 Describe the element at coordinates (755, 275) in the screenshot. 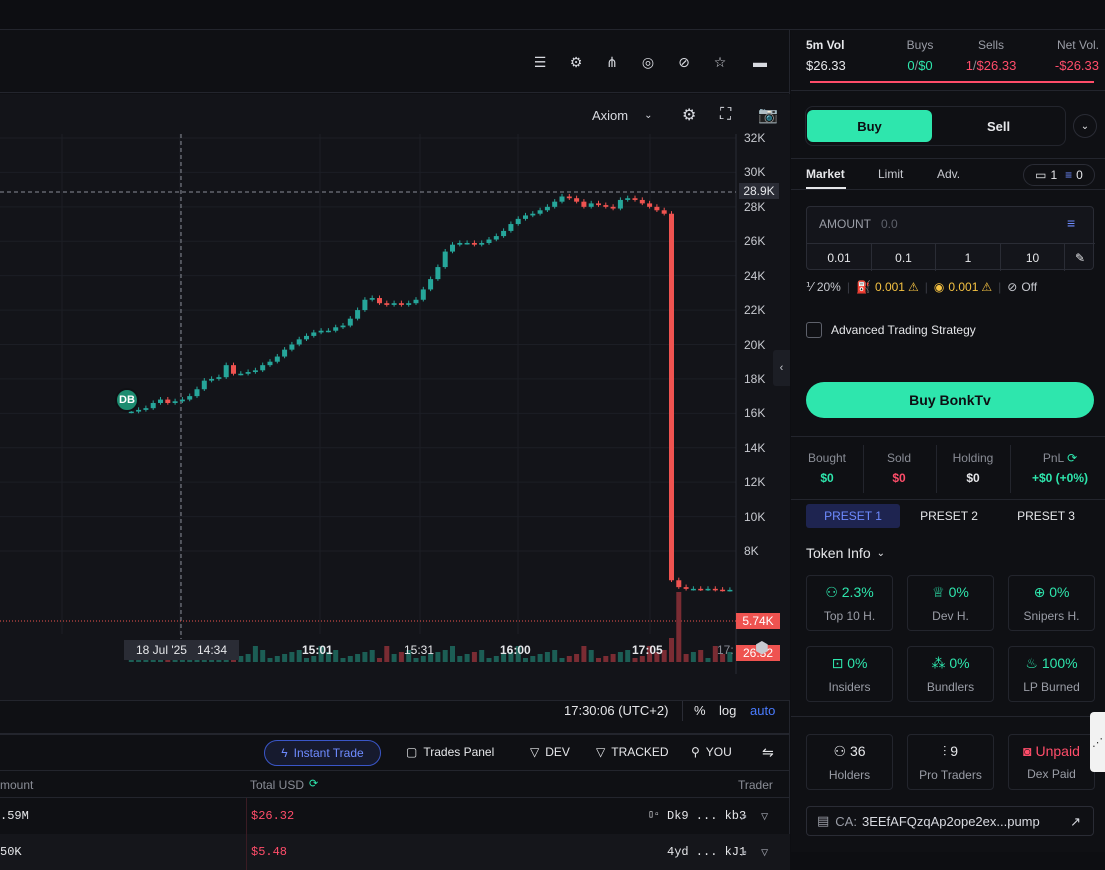

I see `price-tick: 24K` at that location.